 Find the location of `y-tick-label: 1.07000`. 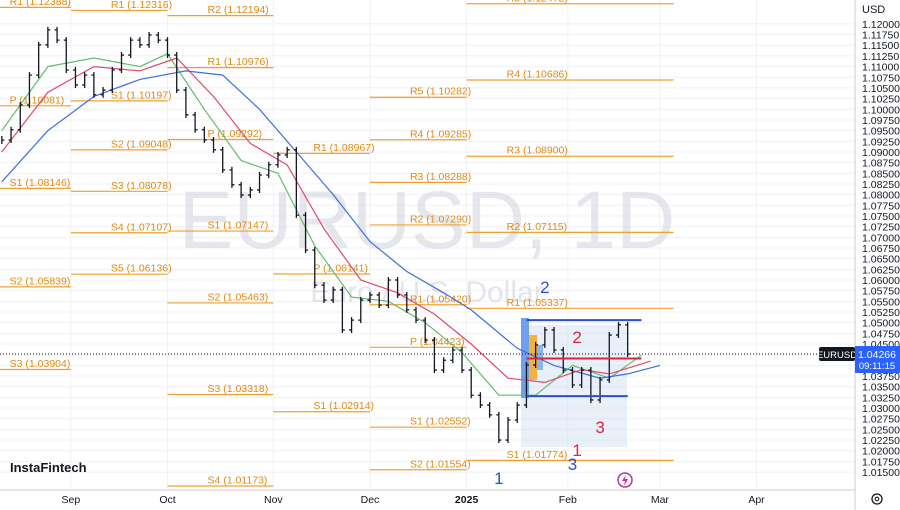

y-tick-label: 1.07000 is located at coordinates (881, 238).